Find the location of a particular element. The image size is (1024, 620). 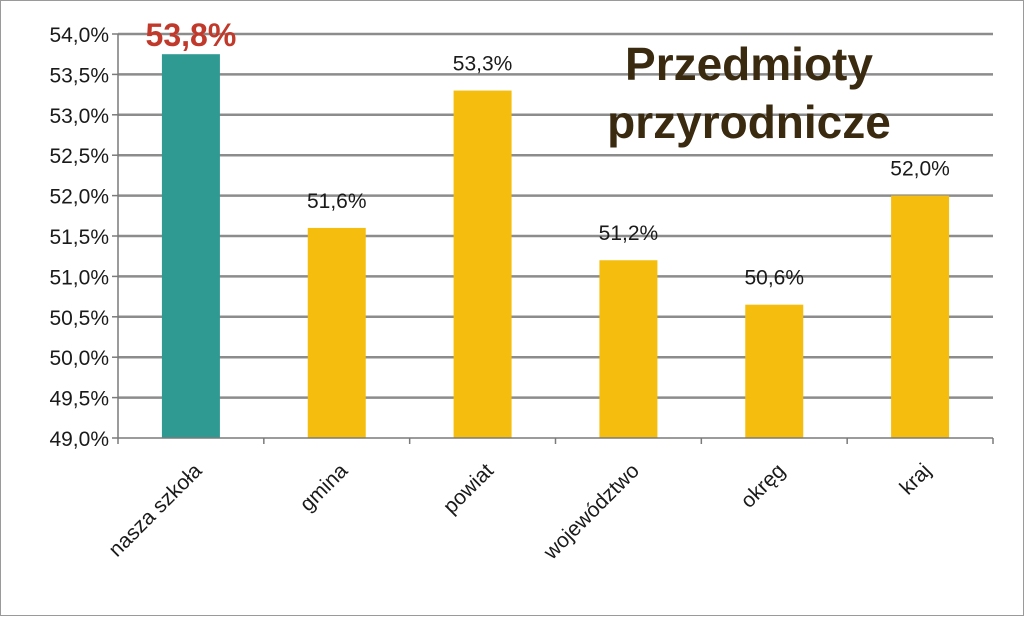

chart-title-line-1: Przedmioty is located at coordinates (749, 64).